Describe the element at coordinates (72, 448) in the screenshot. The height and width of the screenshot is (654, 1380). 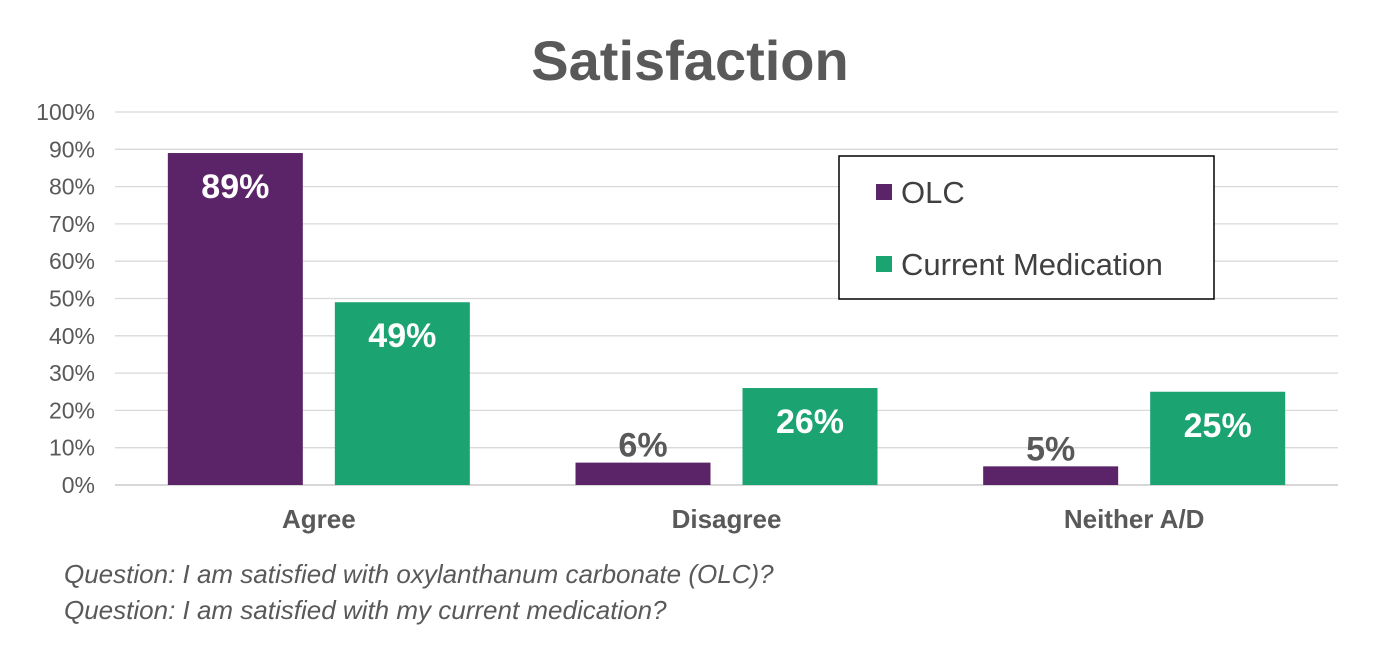
I see `y-tick-label: 10%` at that location.